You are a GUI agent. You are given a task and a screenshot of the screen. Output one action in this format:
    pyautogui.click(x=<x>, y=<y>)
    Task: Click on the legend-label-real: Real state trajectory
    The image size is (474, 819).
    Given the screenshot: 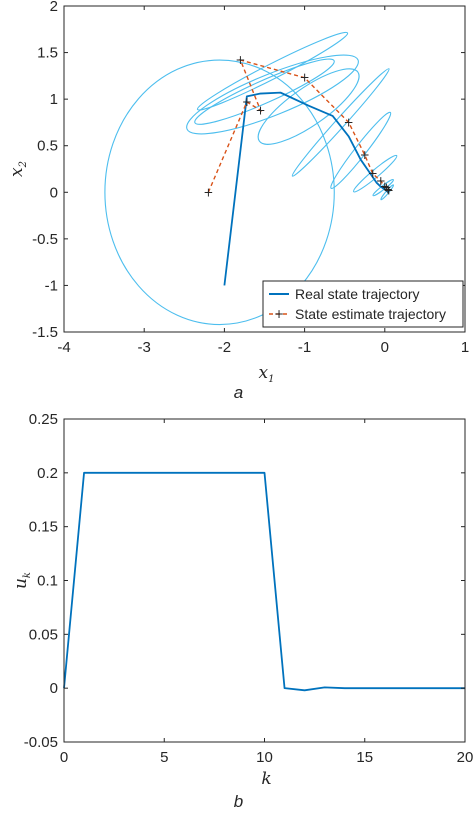 What is the action you would take?
    pyautogui.click(x=357, y=294)
    